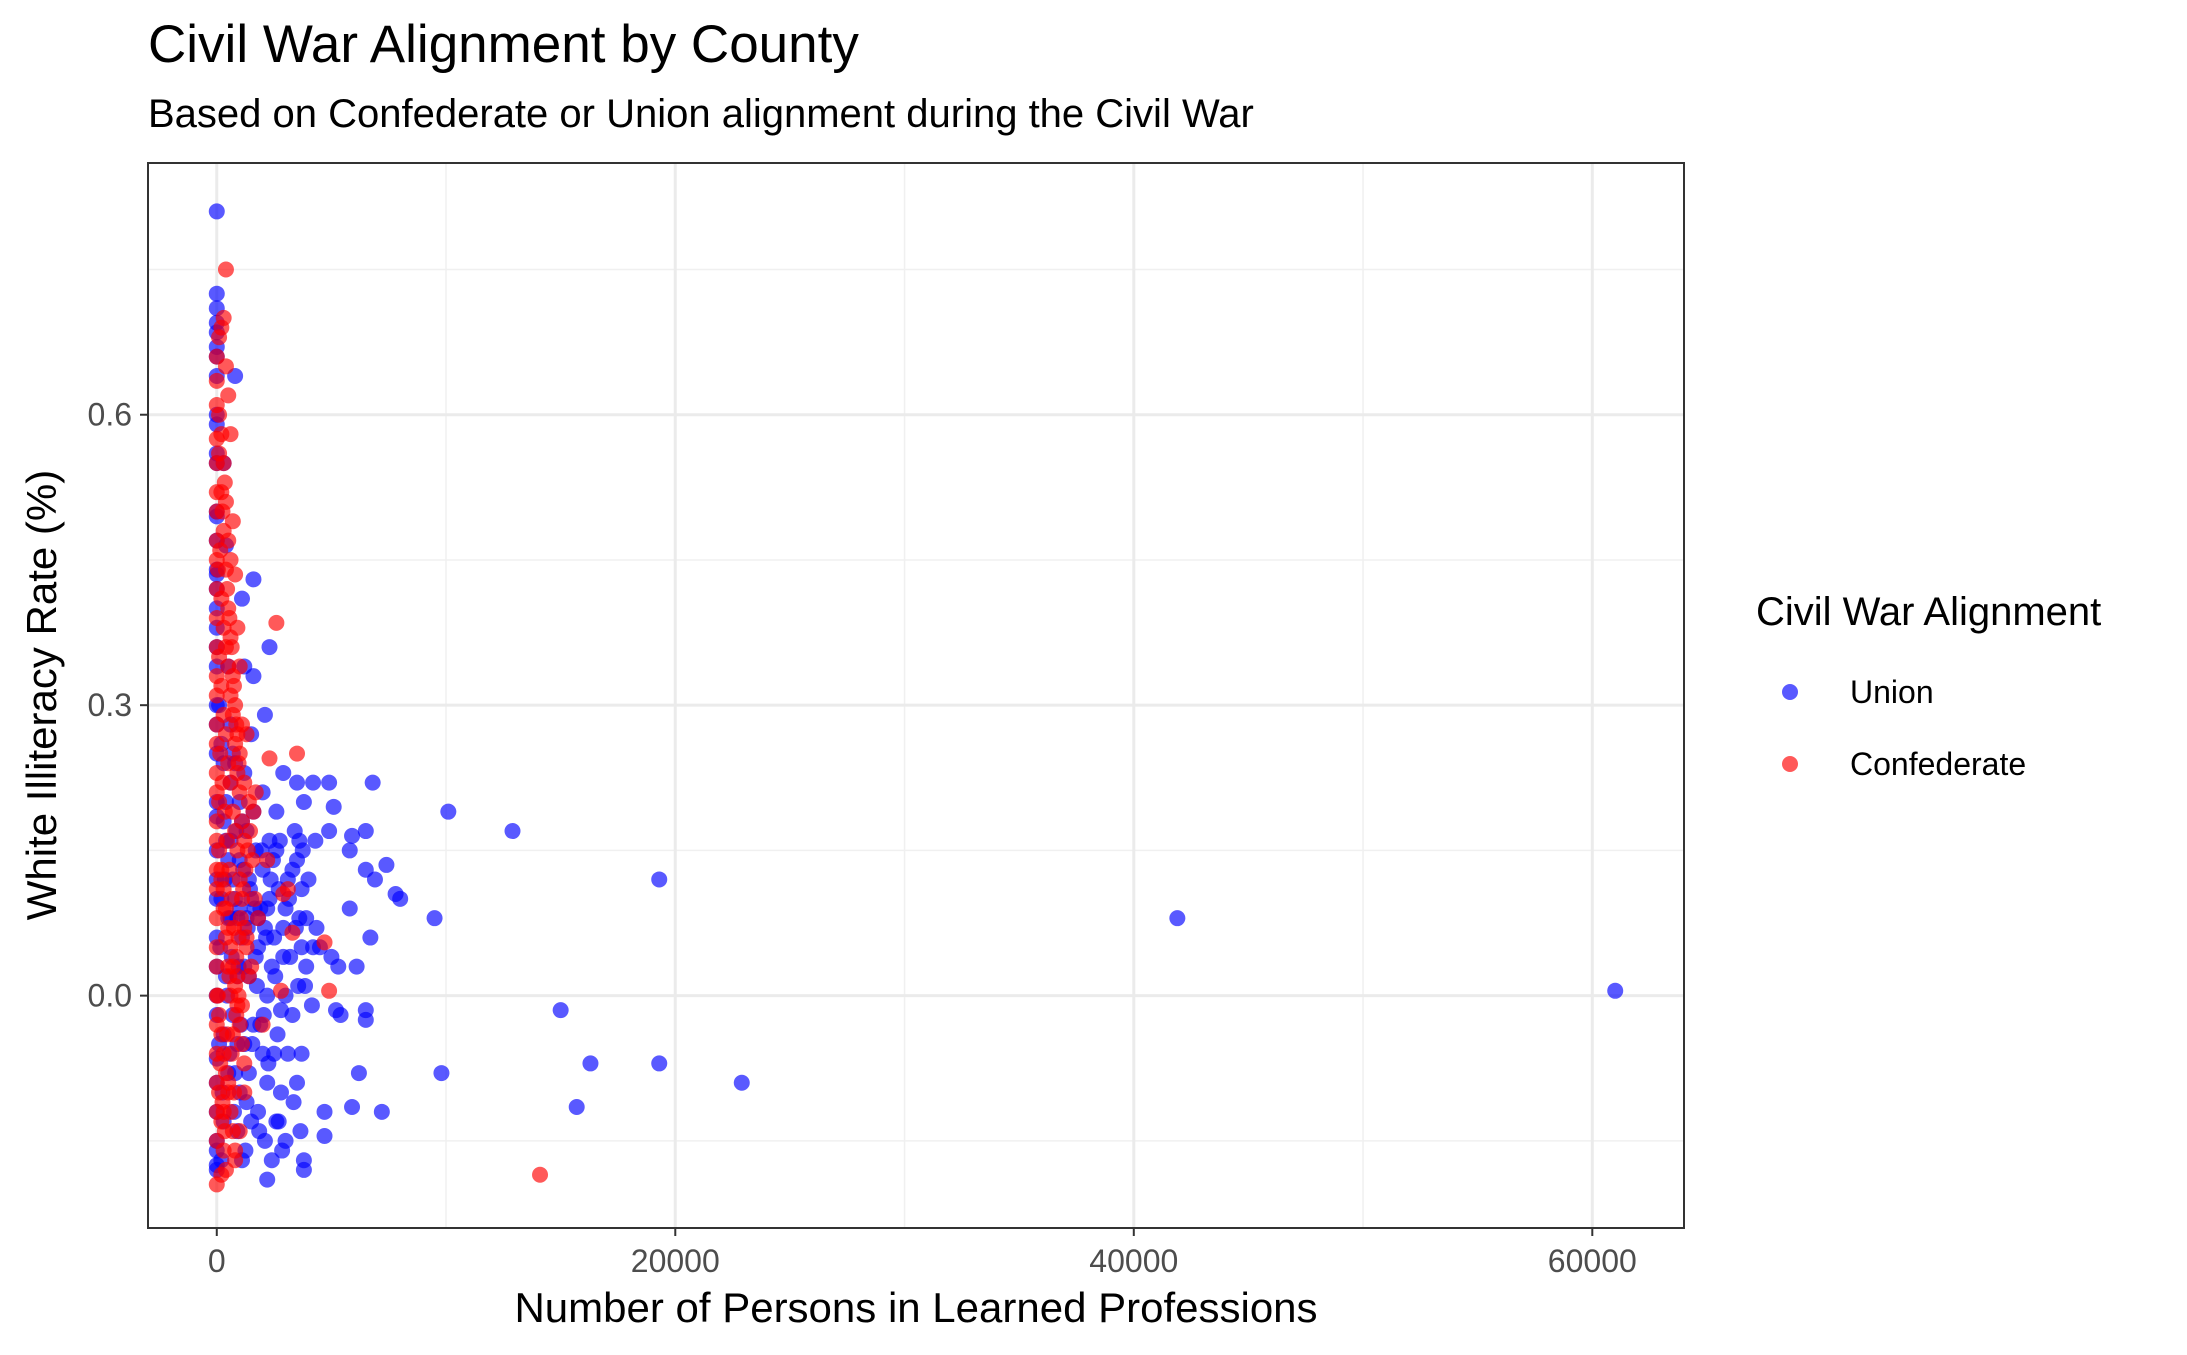 The width and height of the screenshot is (2187, 1355). Describe the element at coordinates (1790, 764) in the screenshot. I see `legend-key-confederate` at that location.